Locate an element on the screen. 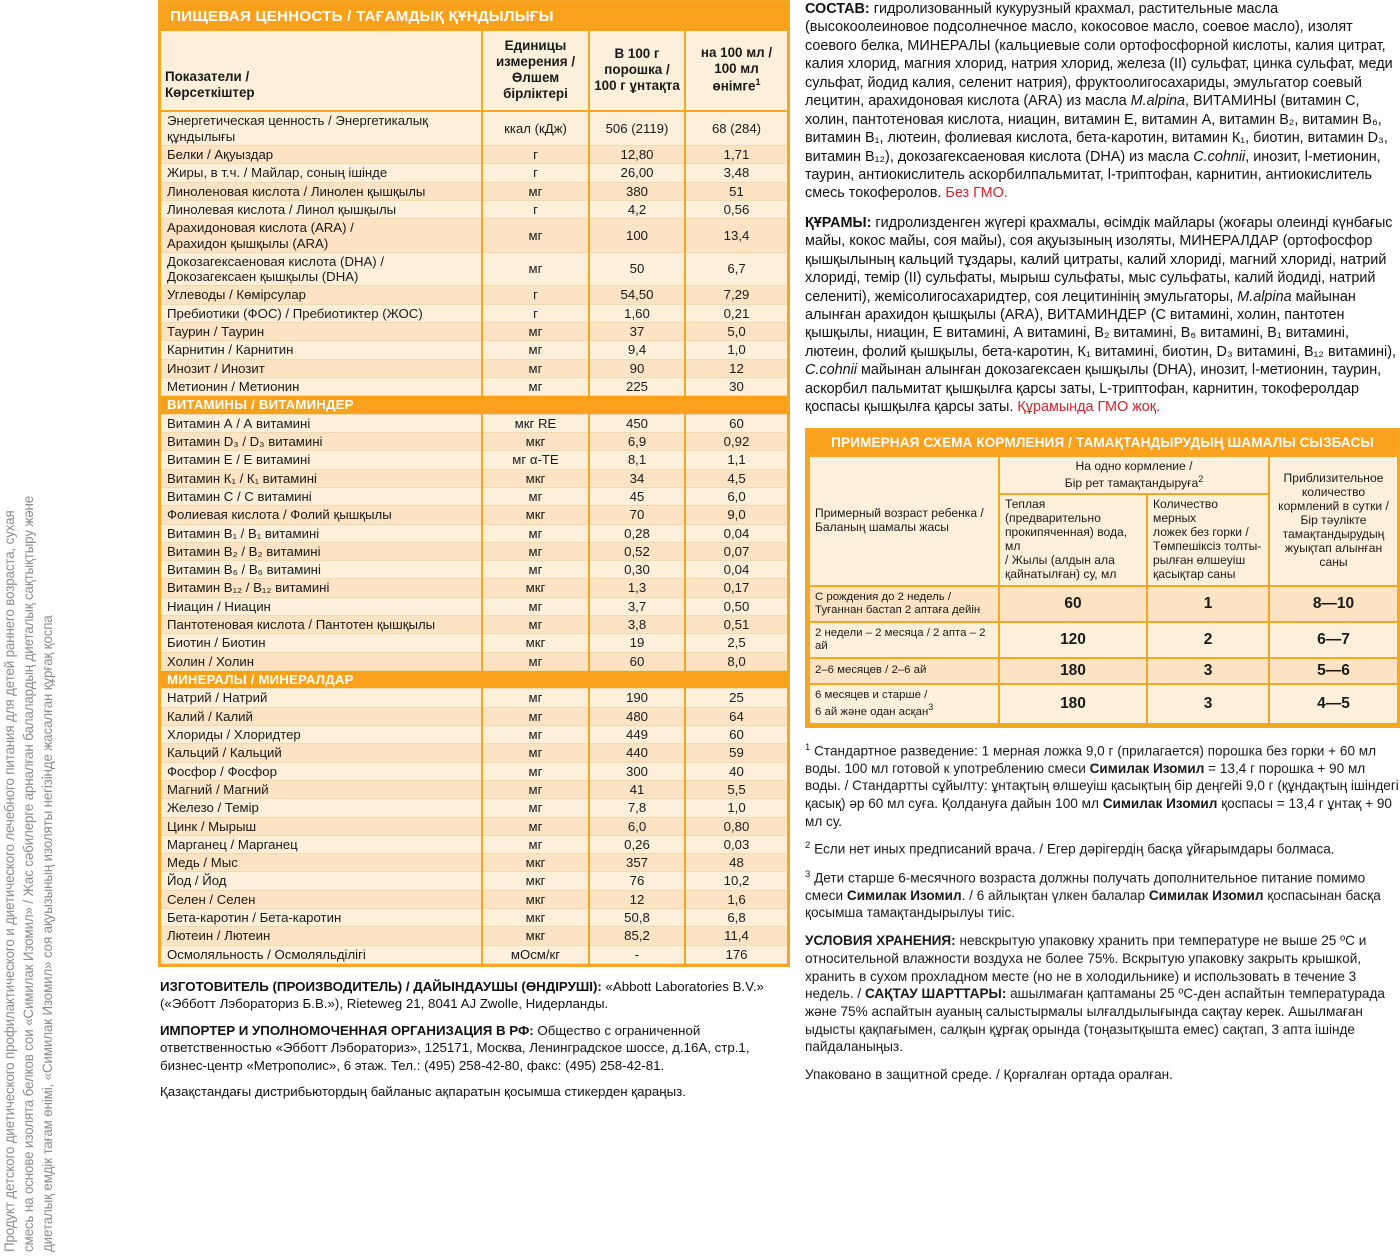 The height and width of the screenshot is (1257, 1400). nutrition-row-per-100ml: 40 is located at coordinates (736, 771).